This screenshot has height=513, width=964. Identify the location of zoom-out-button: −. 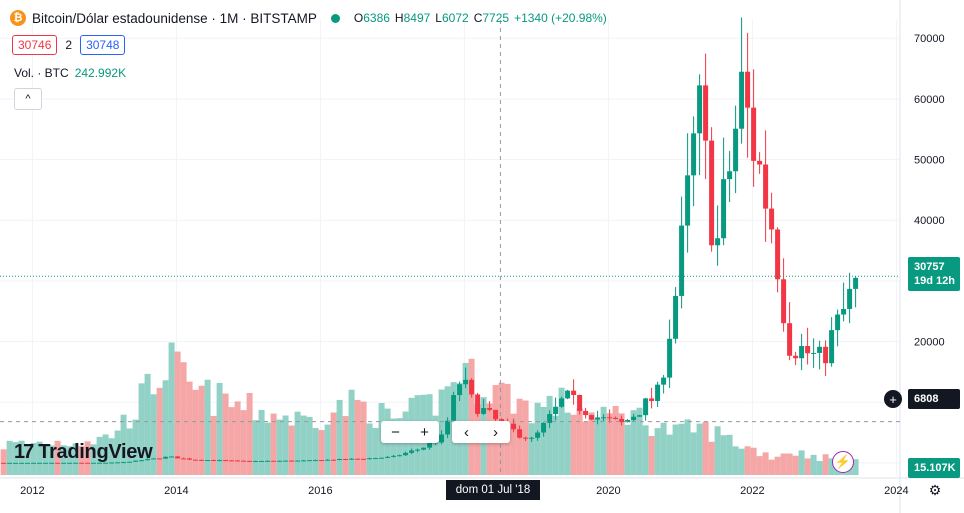
(395, 432).